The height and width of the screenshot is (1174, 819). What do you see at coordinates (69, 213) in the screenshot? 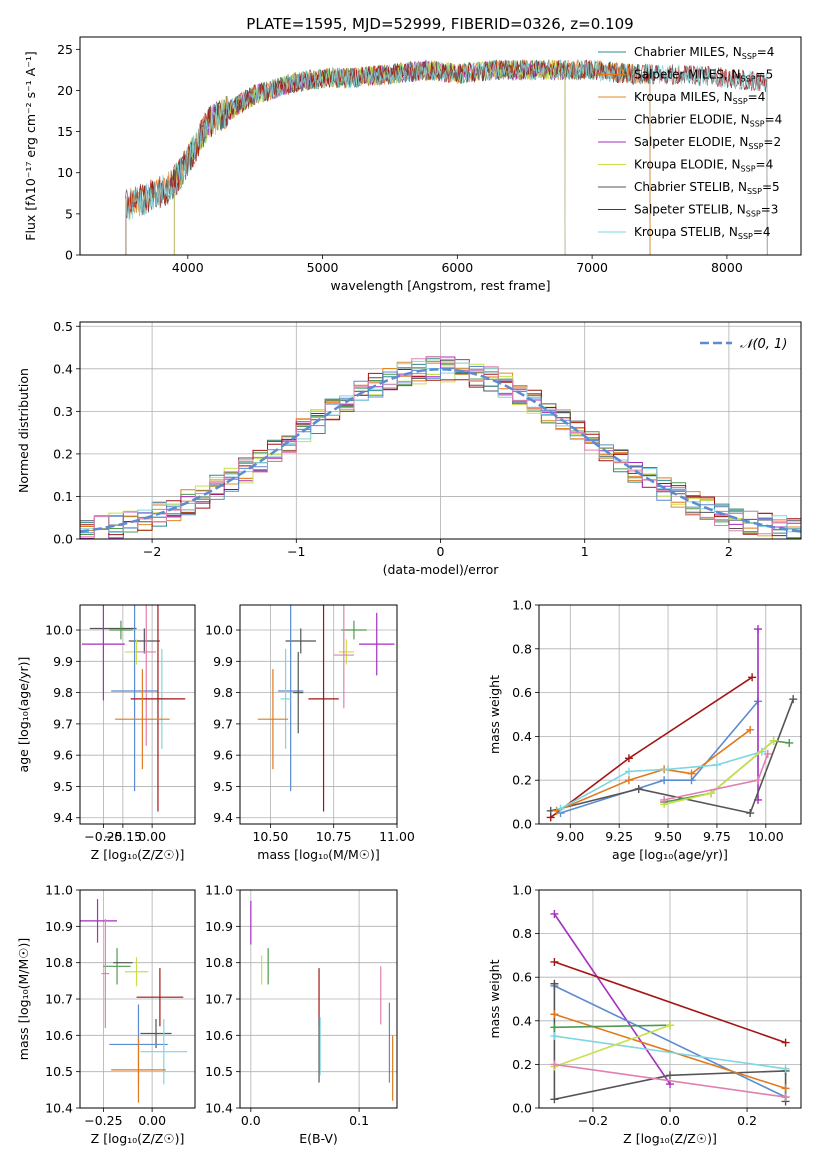
I see `y-tick-label: 5` at bounding box center [69, 213].